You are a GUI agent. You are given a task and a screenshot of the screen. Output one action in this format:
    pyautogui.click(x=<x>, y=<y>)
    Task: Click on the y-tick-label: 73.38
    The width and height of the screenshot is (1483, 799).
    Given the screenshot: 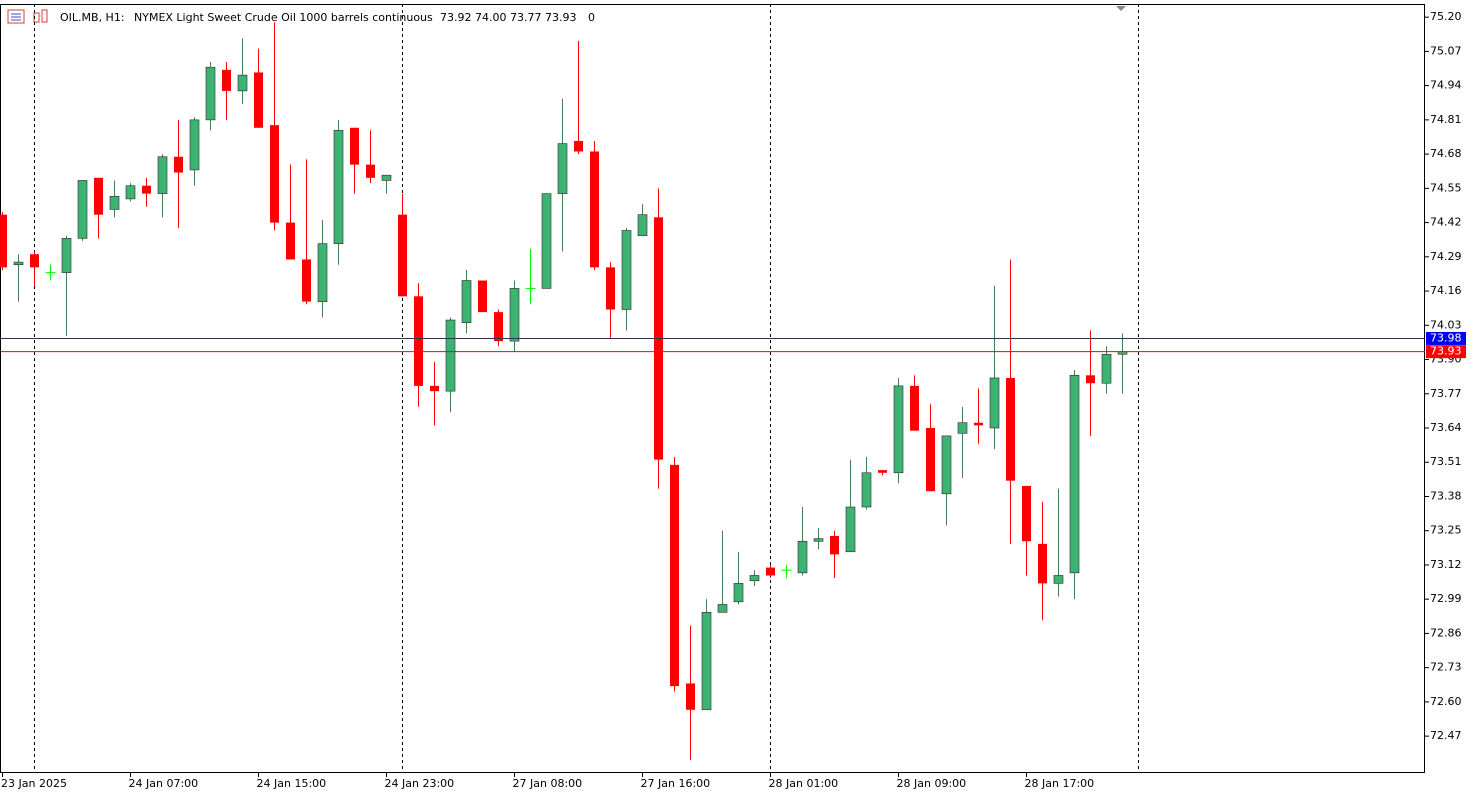 What is the action you would take?
    pyautogui.click(x=1446, y=495)
    